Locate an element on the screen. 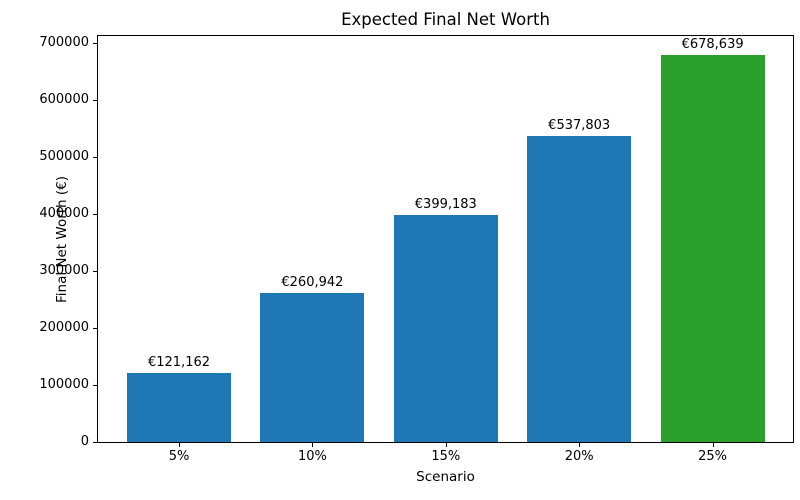 The height and width of the screenshot is (500, 800). x-tick-label: 25% is located at coordinates (713, 456).